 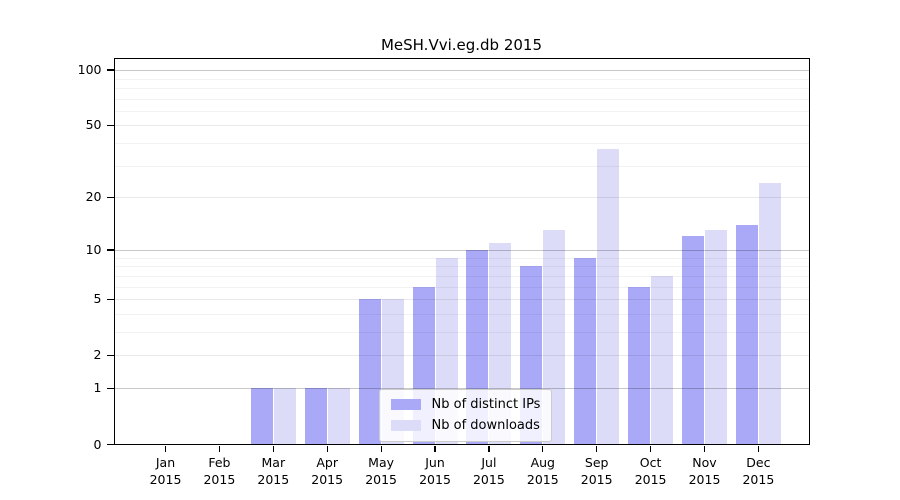 I want to click on x-tick-month: Jan, so click(x=165, y=462).